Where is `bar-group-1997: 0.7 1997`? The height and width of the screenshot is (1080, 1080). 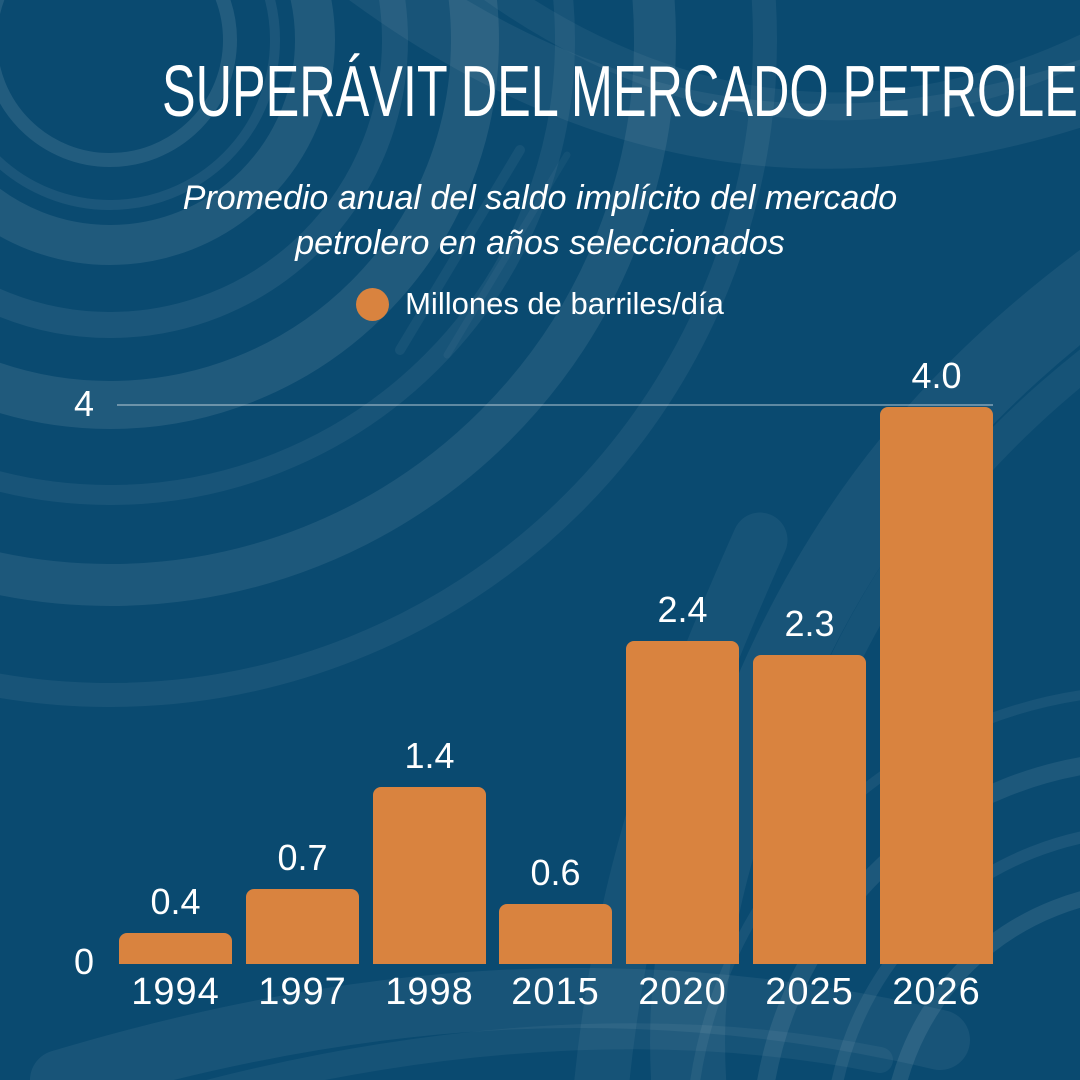 bar-group-1997: 0.7 1997 is located at coordinates (302, 540).